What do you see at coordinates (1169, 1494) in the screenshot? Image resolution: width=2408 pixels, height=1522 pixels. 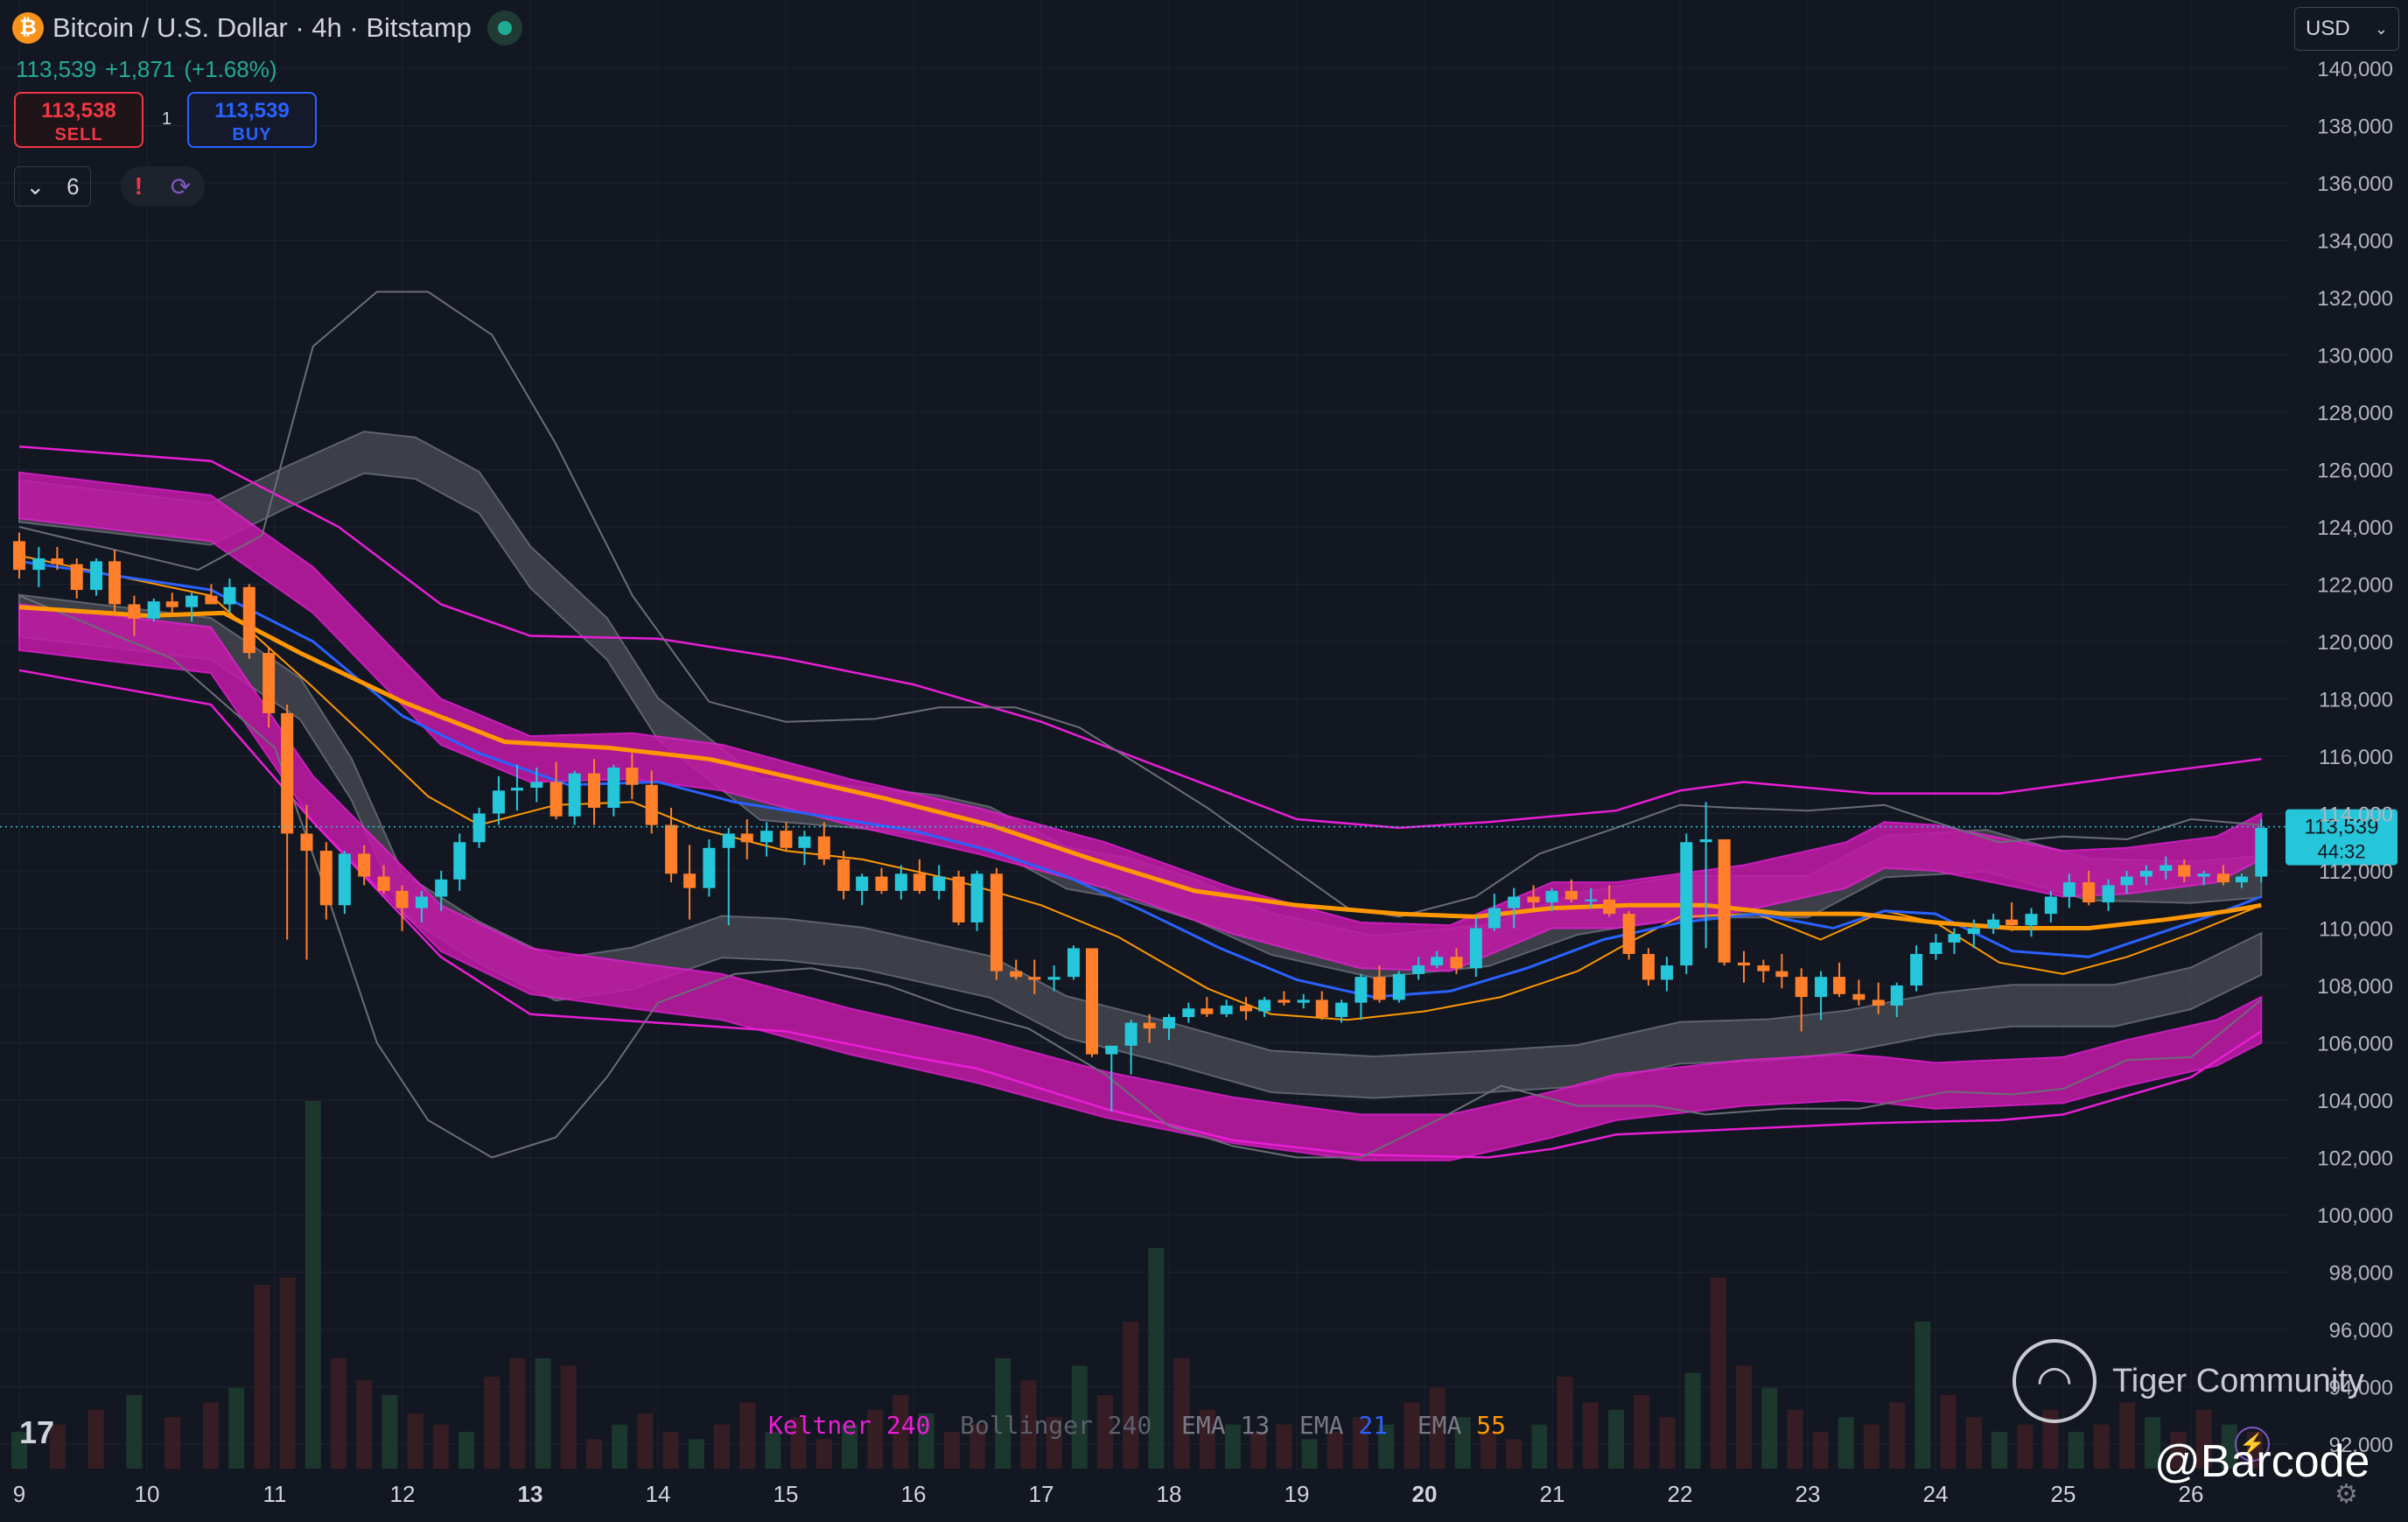 I see `time-tick-label: 18` at bounding box center [1169, 1494].